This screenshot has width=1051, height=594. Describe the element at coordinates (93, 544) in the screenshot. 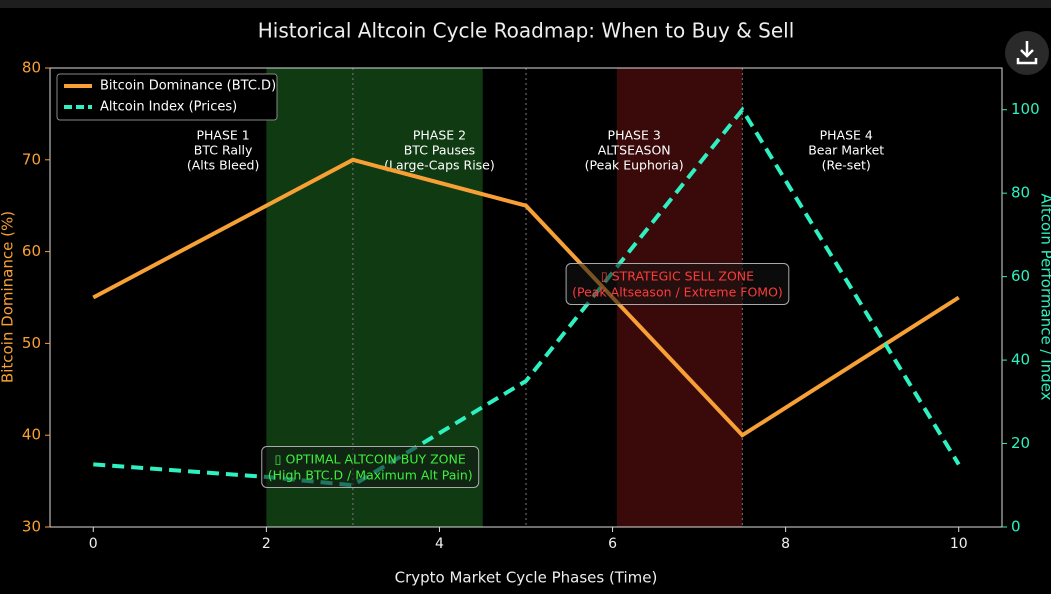

I see `x-tick-label: 0` at that location.